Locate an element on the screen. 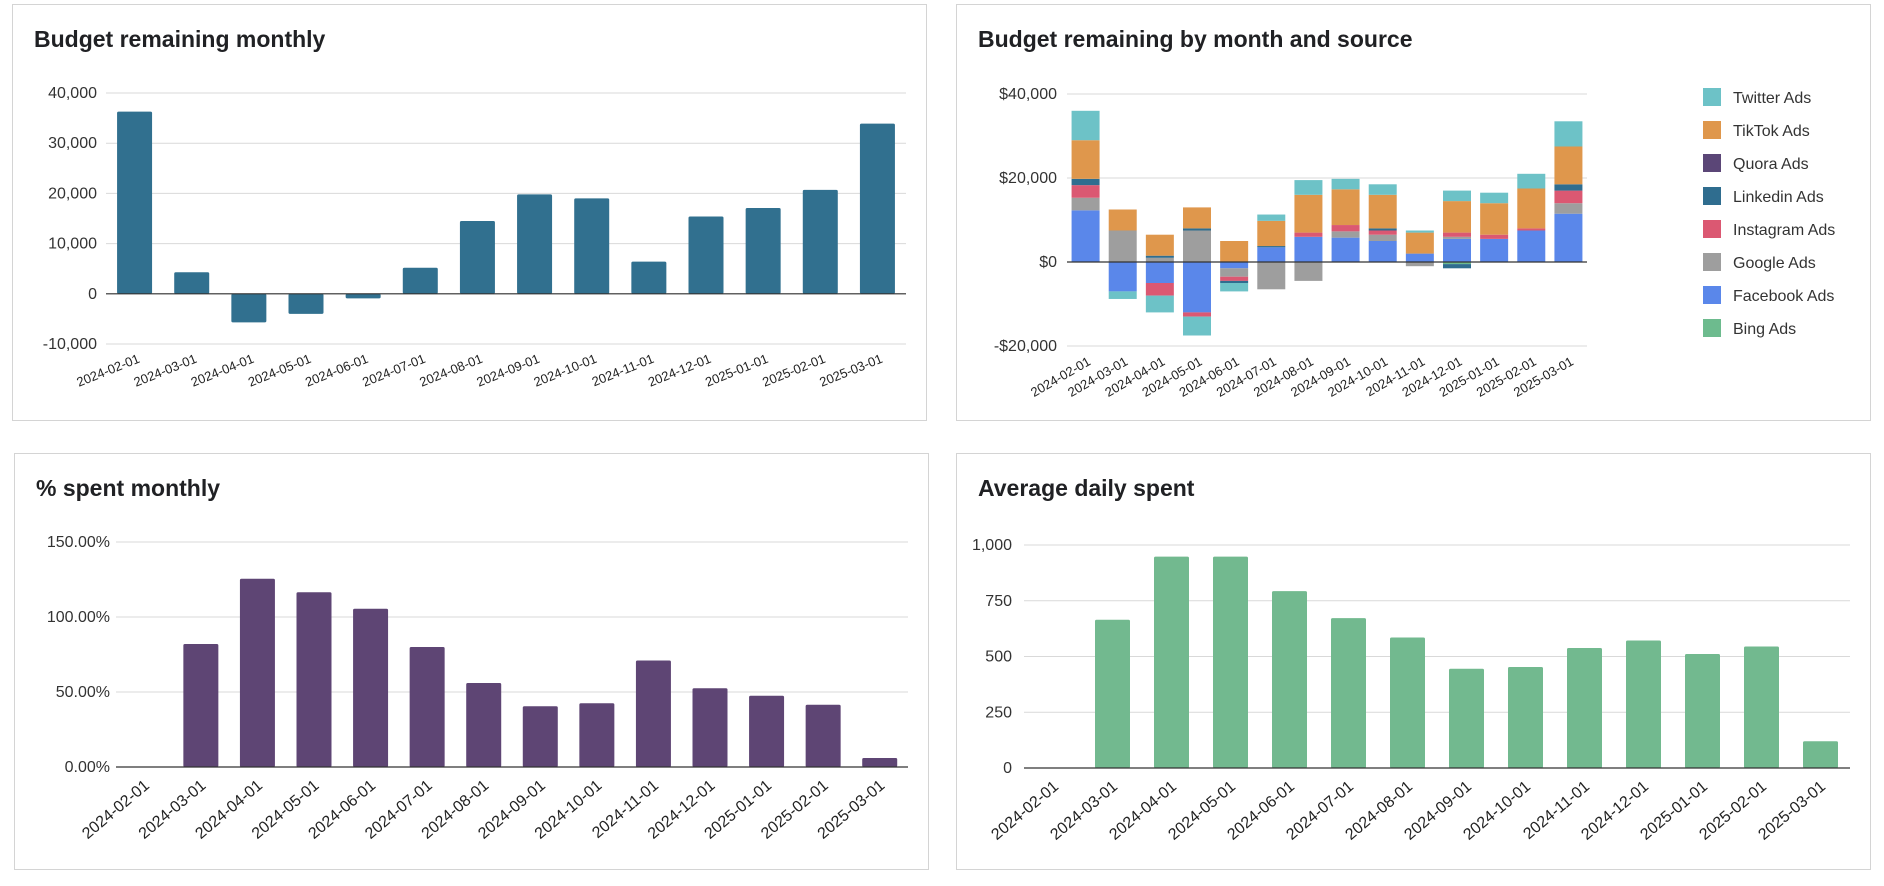 The image size is (1884, 886). x-tick-label: 2024-08-01 is located at coordinates (450, 370).